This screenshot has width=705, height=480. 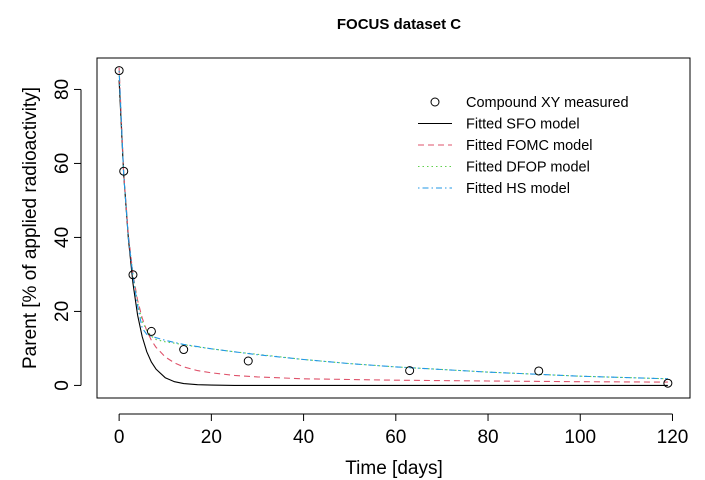 I want to click on y-tick-label: 40, so click(x=62, y=237).